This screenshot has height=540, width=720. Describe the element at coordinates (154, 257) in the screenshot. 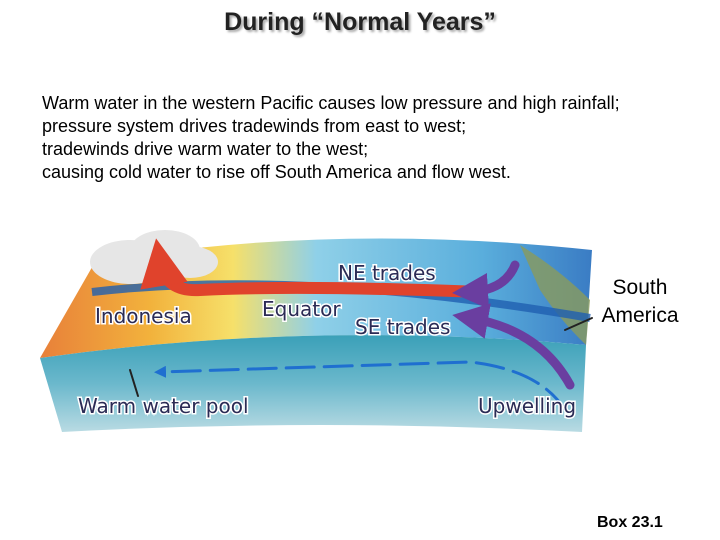

I see `cloud` at that location.